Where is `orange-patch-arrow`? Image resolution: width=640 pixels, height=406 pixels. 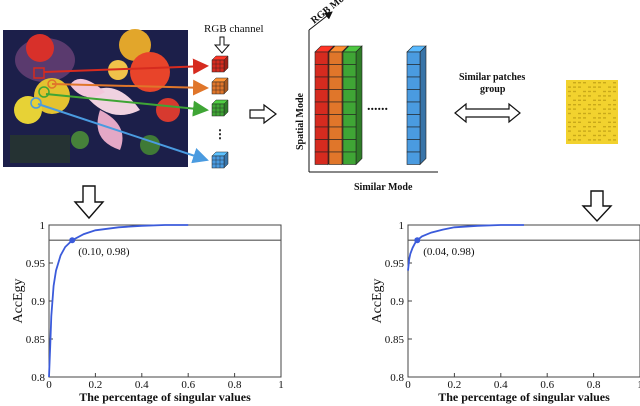 orange-patch-arrow is located at coordinates (130, 87).